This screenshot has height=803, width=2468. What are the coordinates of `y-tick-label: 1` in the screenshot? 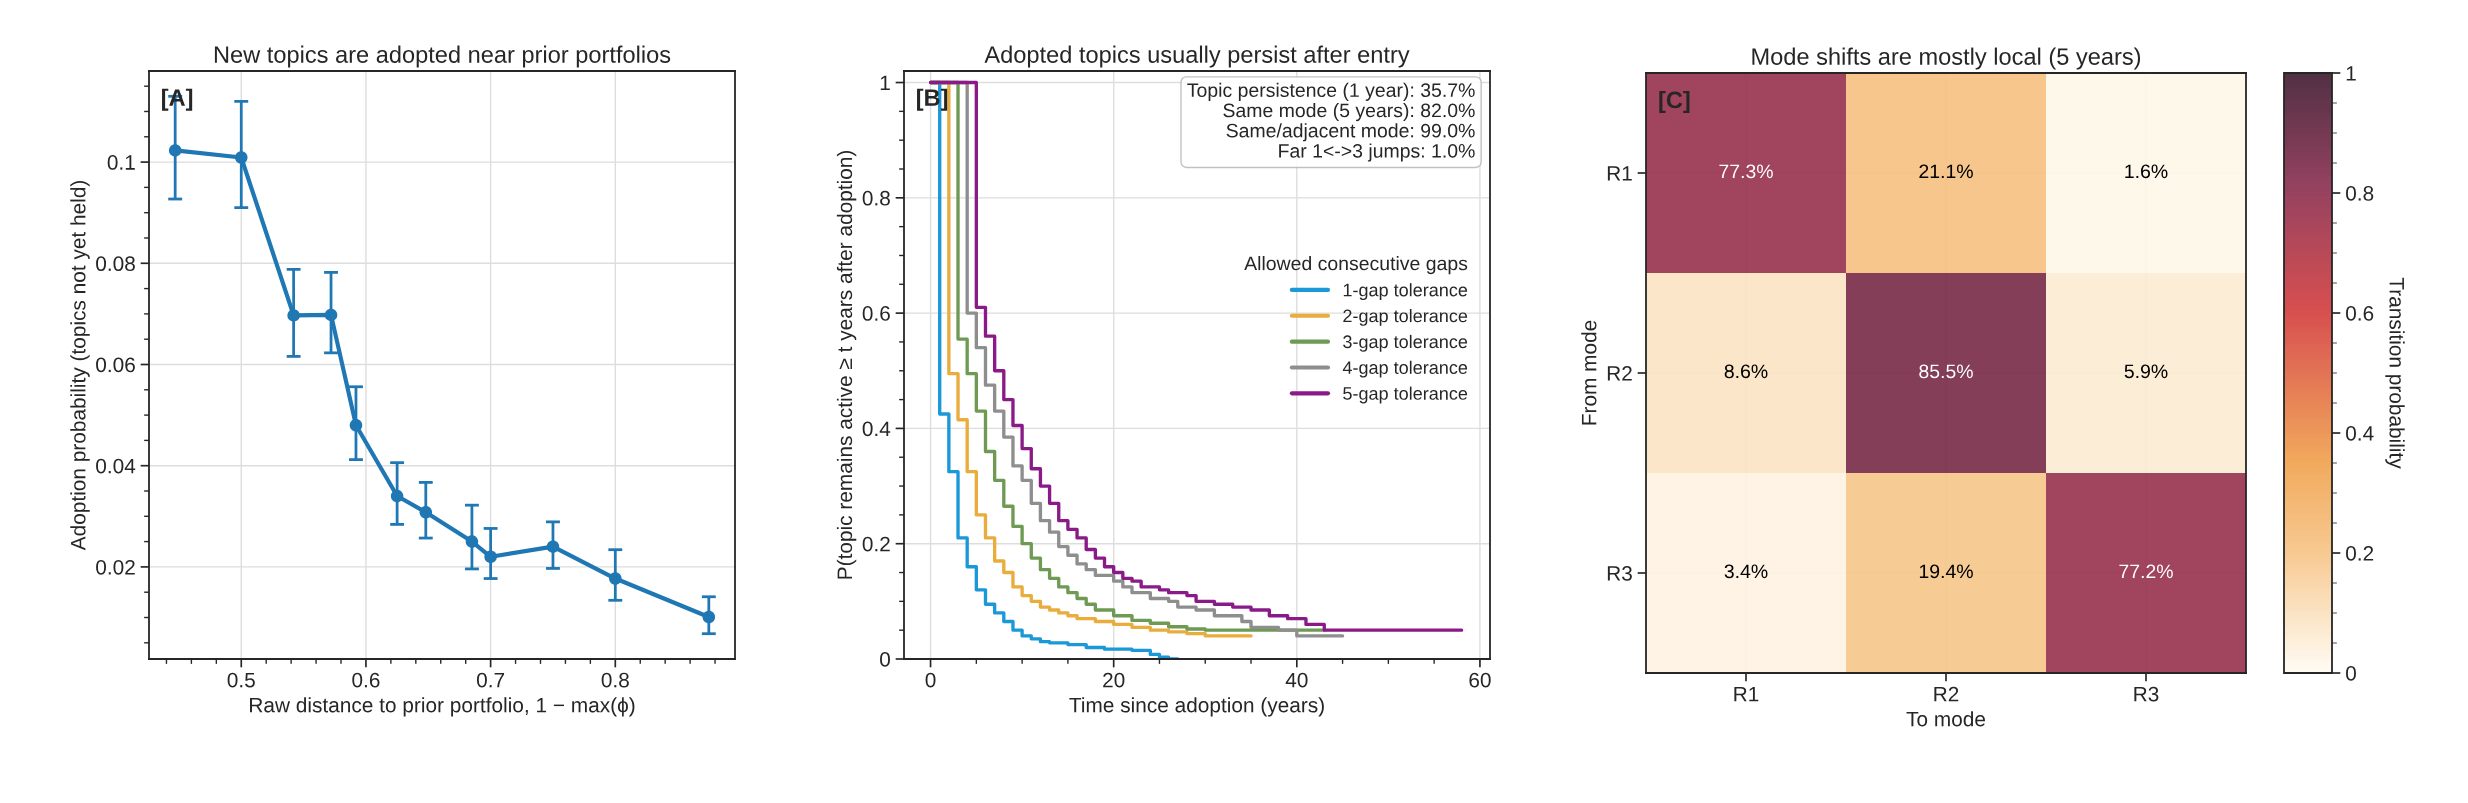 It's located at (885, 83).